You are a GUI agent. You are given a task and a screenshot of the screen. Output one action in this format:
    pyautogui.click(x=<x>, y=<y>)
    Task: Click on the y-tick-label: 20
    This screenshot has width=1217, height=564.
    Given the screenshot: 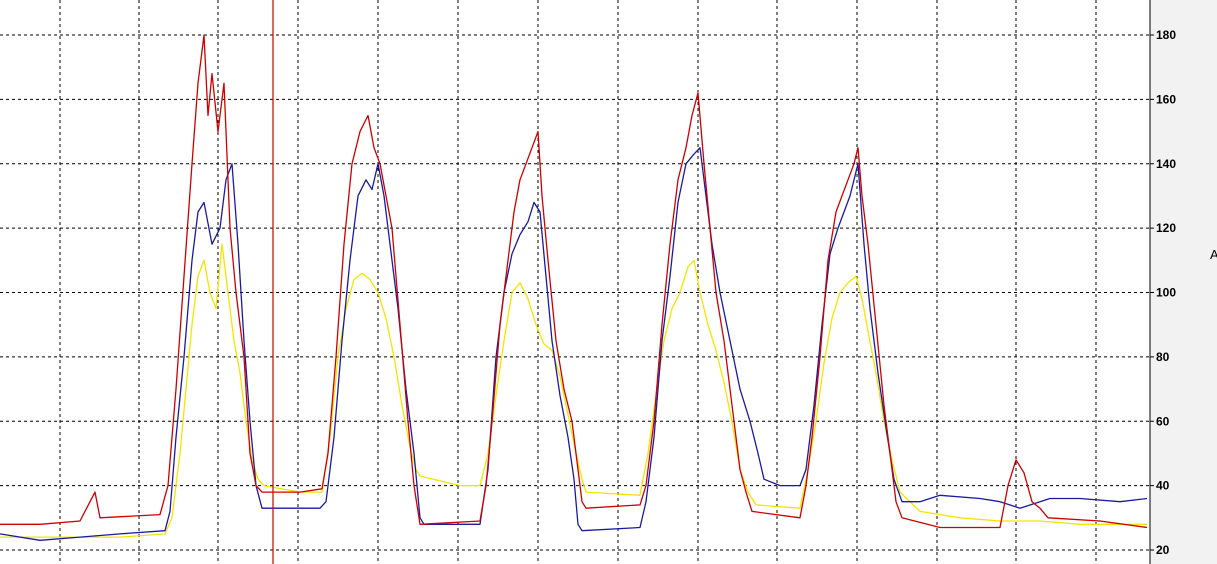 What is the action you would take?
    pyautogui.click(x=1163, y=550)
    